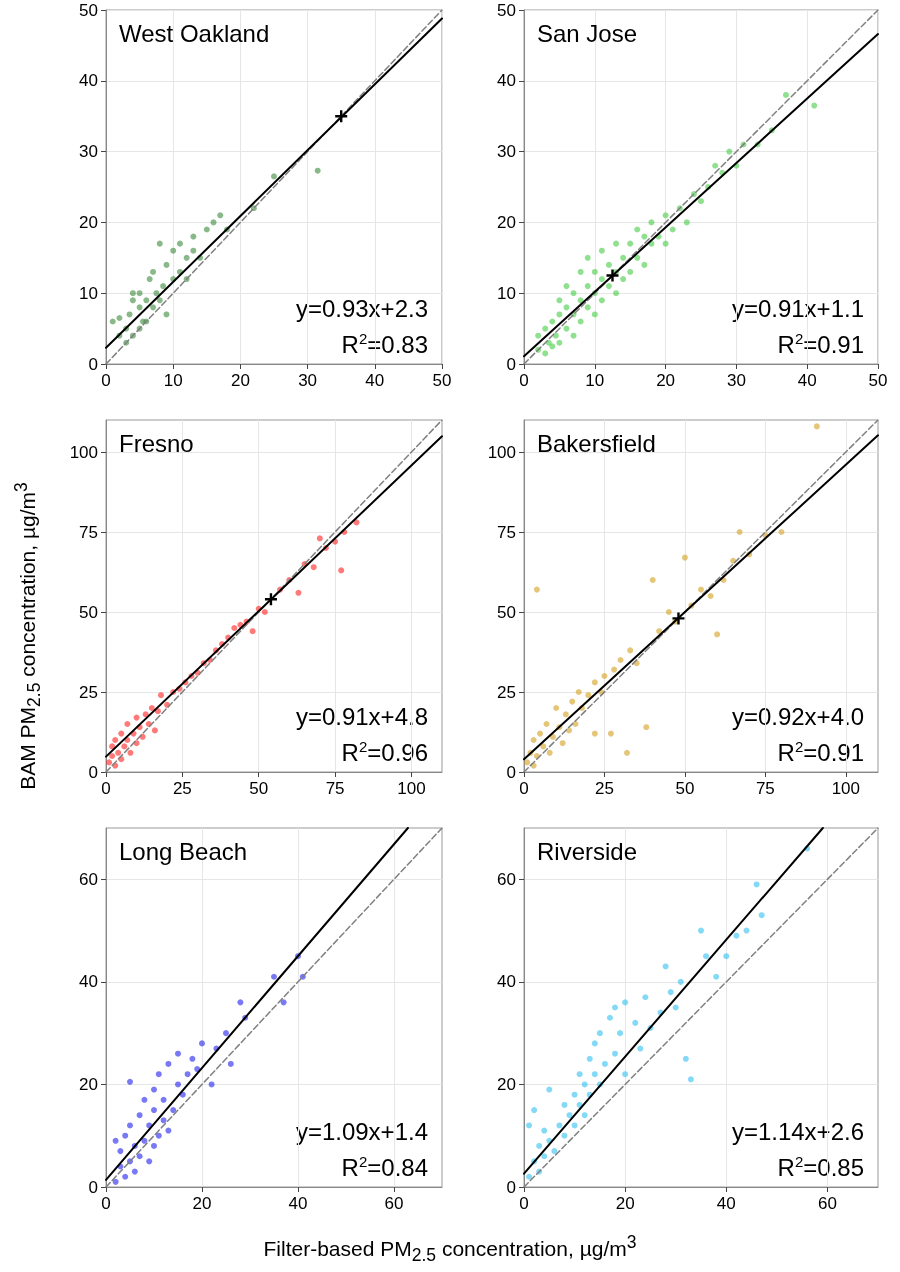 The height and width of the screenshot is (1272, 900). Describe the element at coordinates (361, 716) in the screenshot. I see `annotation: y=0.91x+4.8` at that location.